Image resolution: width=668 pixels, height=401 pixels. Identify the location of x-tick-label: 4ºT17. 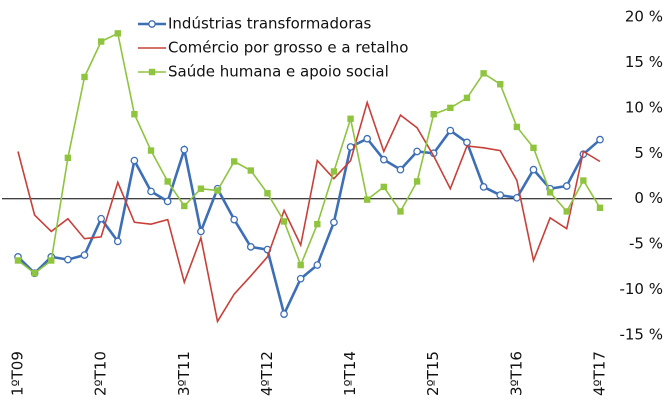
(600, 373).